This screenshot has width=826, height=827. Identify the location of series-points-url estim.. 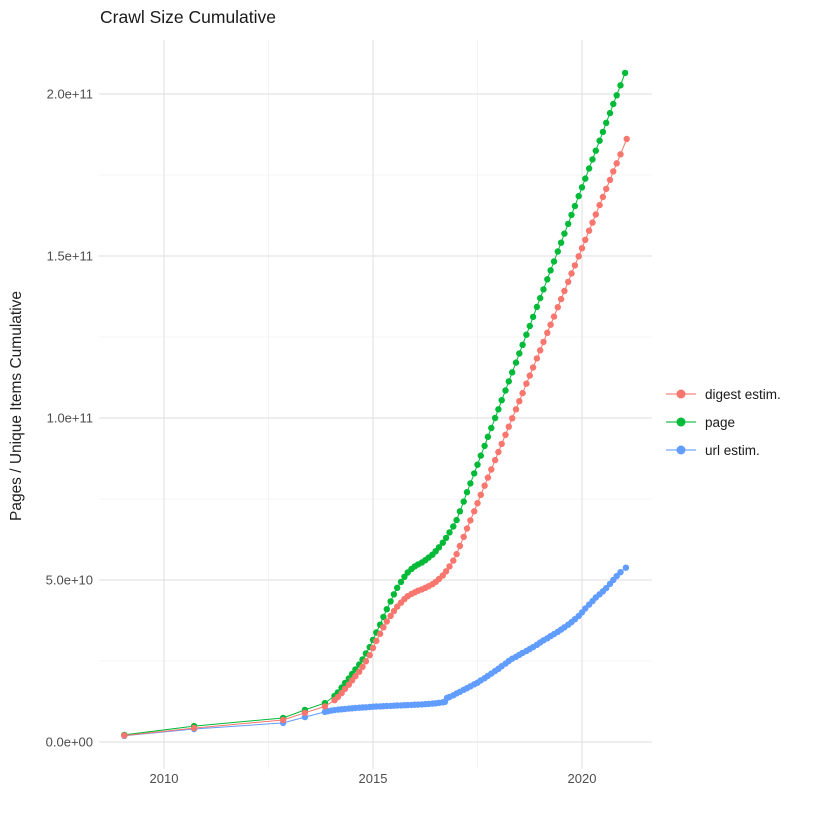
(375, 651).